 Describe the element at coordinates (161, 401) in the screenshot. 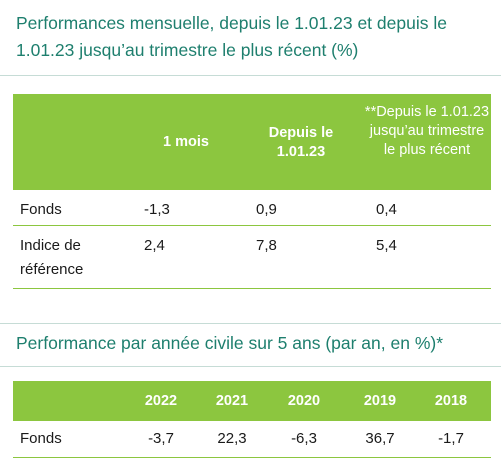

I see `year-header: 2022` at that location.